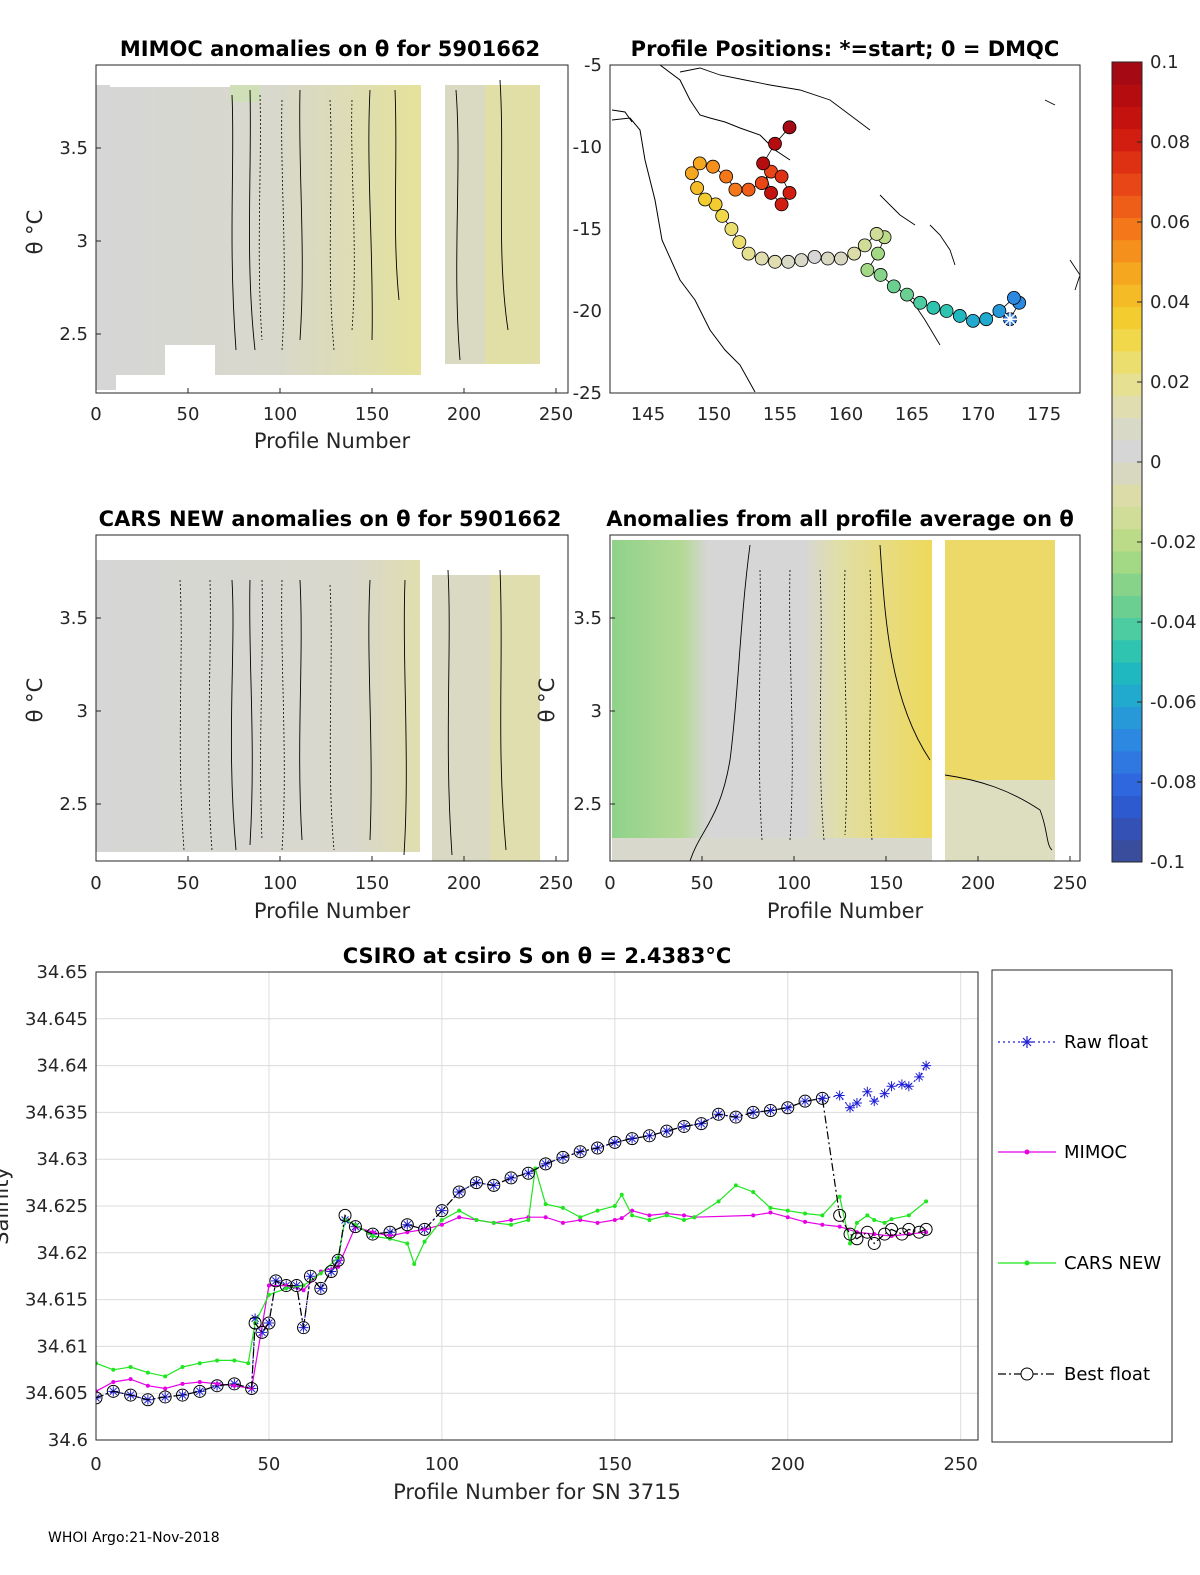  What do you see at coordinates (95, 414) in the screenshot?
I see `mimoc-xtick-label: 0` at bounding box center [95, 414].